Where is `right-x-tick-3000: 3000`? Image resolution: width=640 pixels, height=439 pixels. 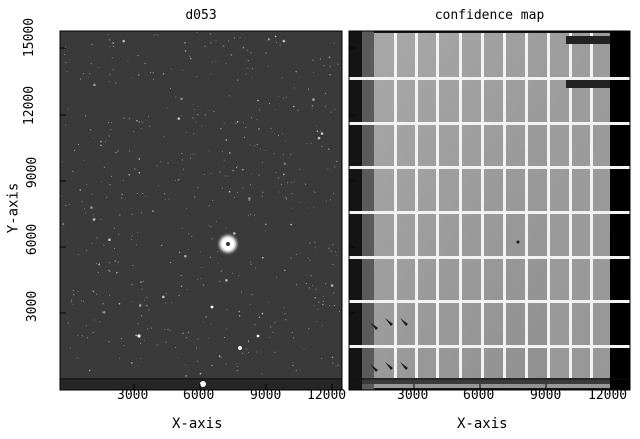
right-x-tick-3000: 3000 is located at coordinates (413, 395).